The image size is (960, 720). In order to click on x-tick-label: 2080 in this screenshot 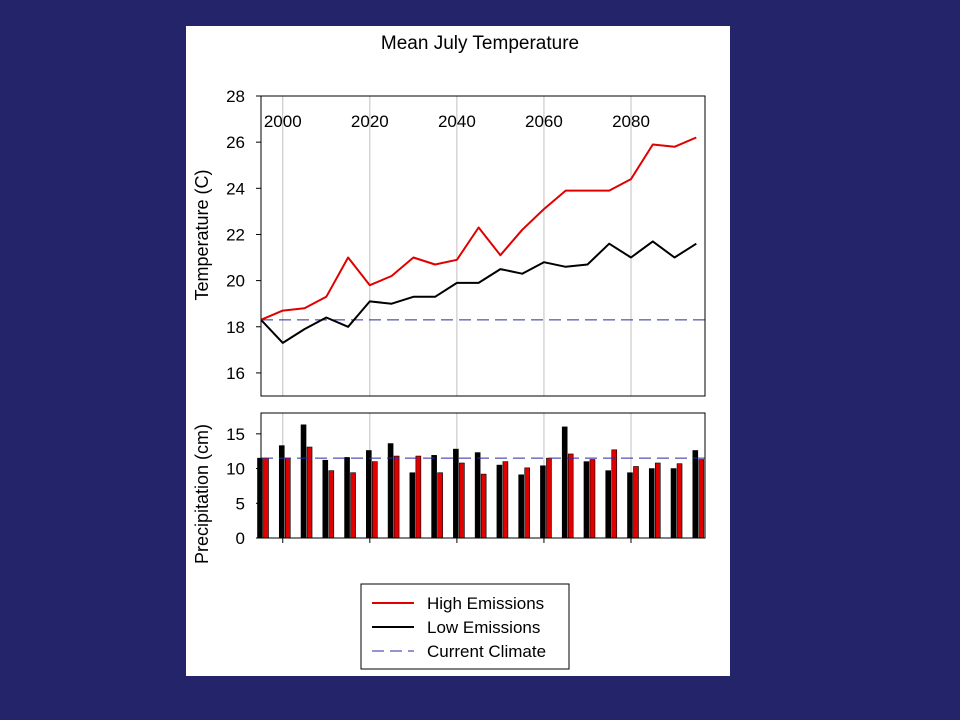, I will do `click(631, 121)`.